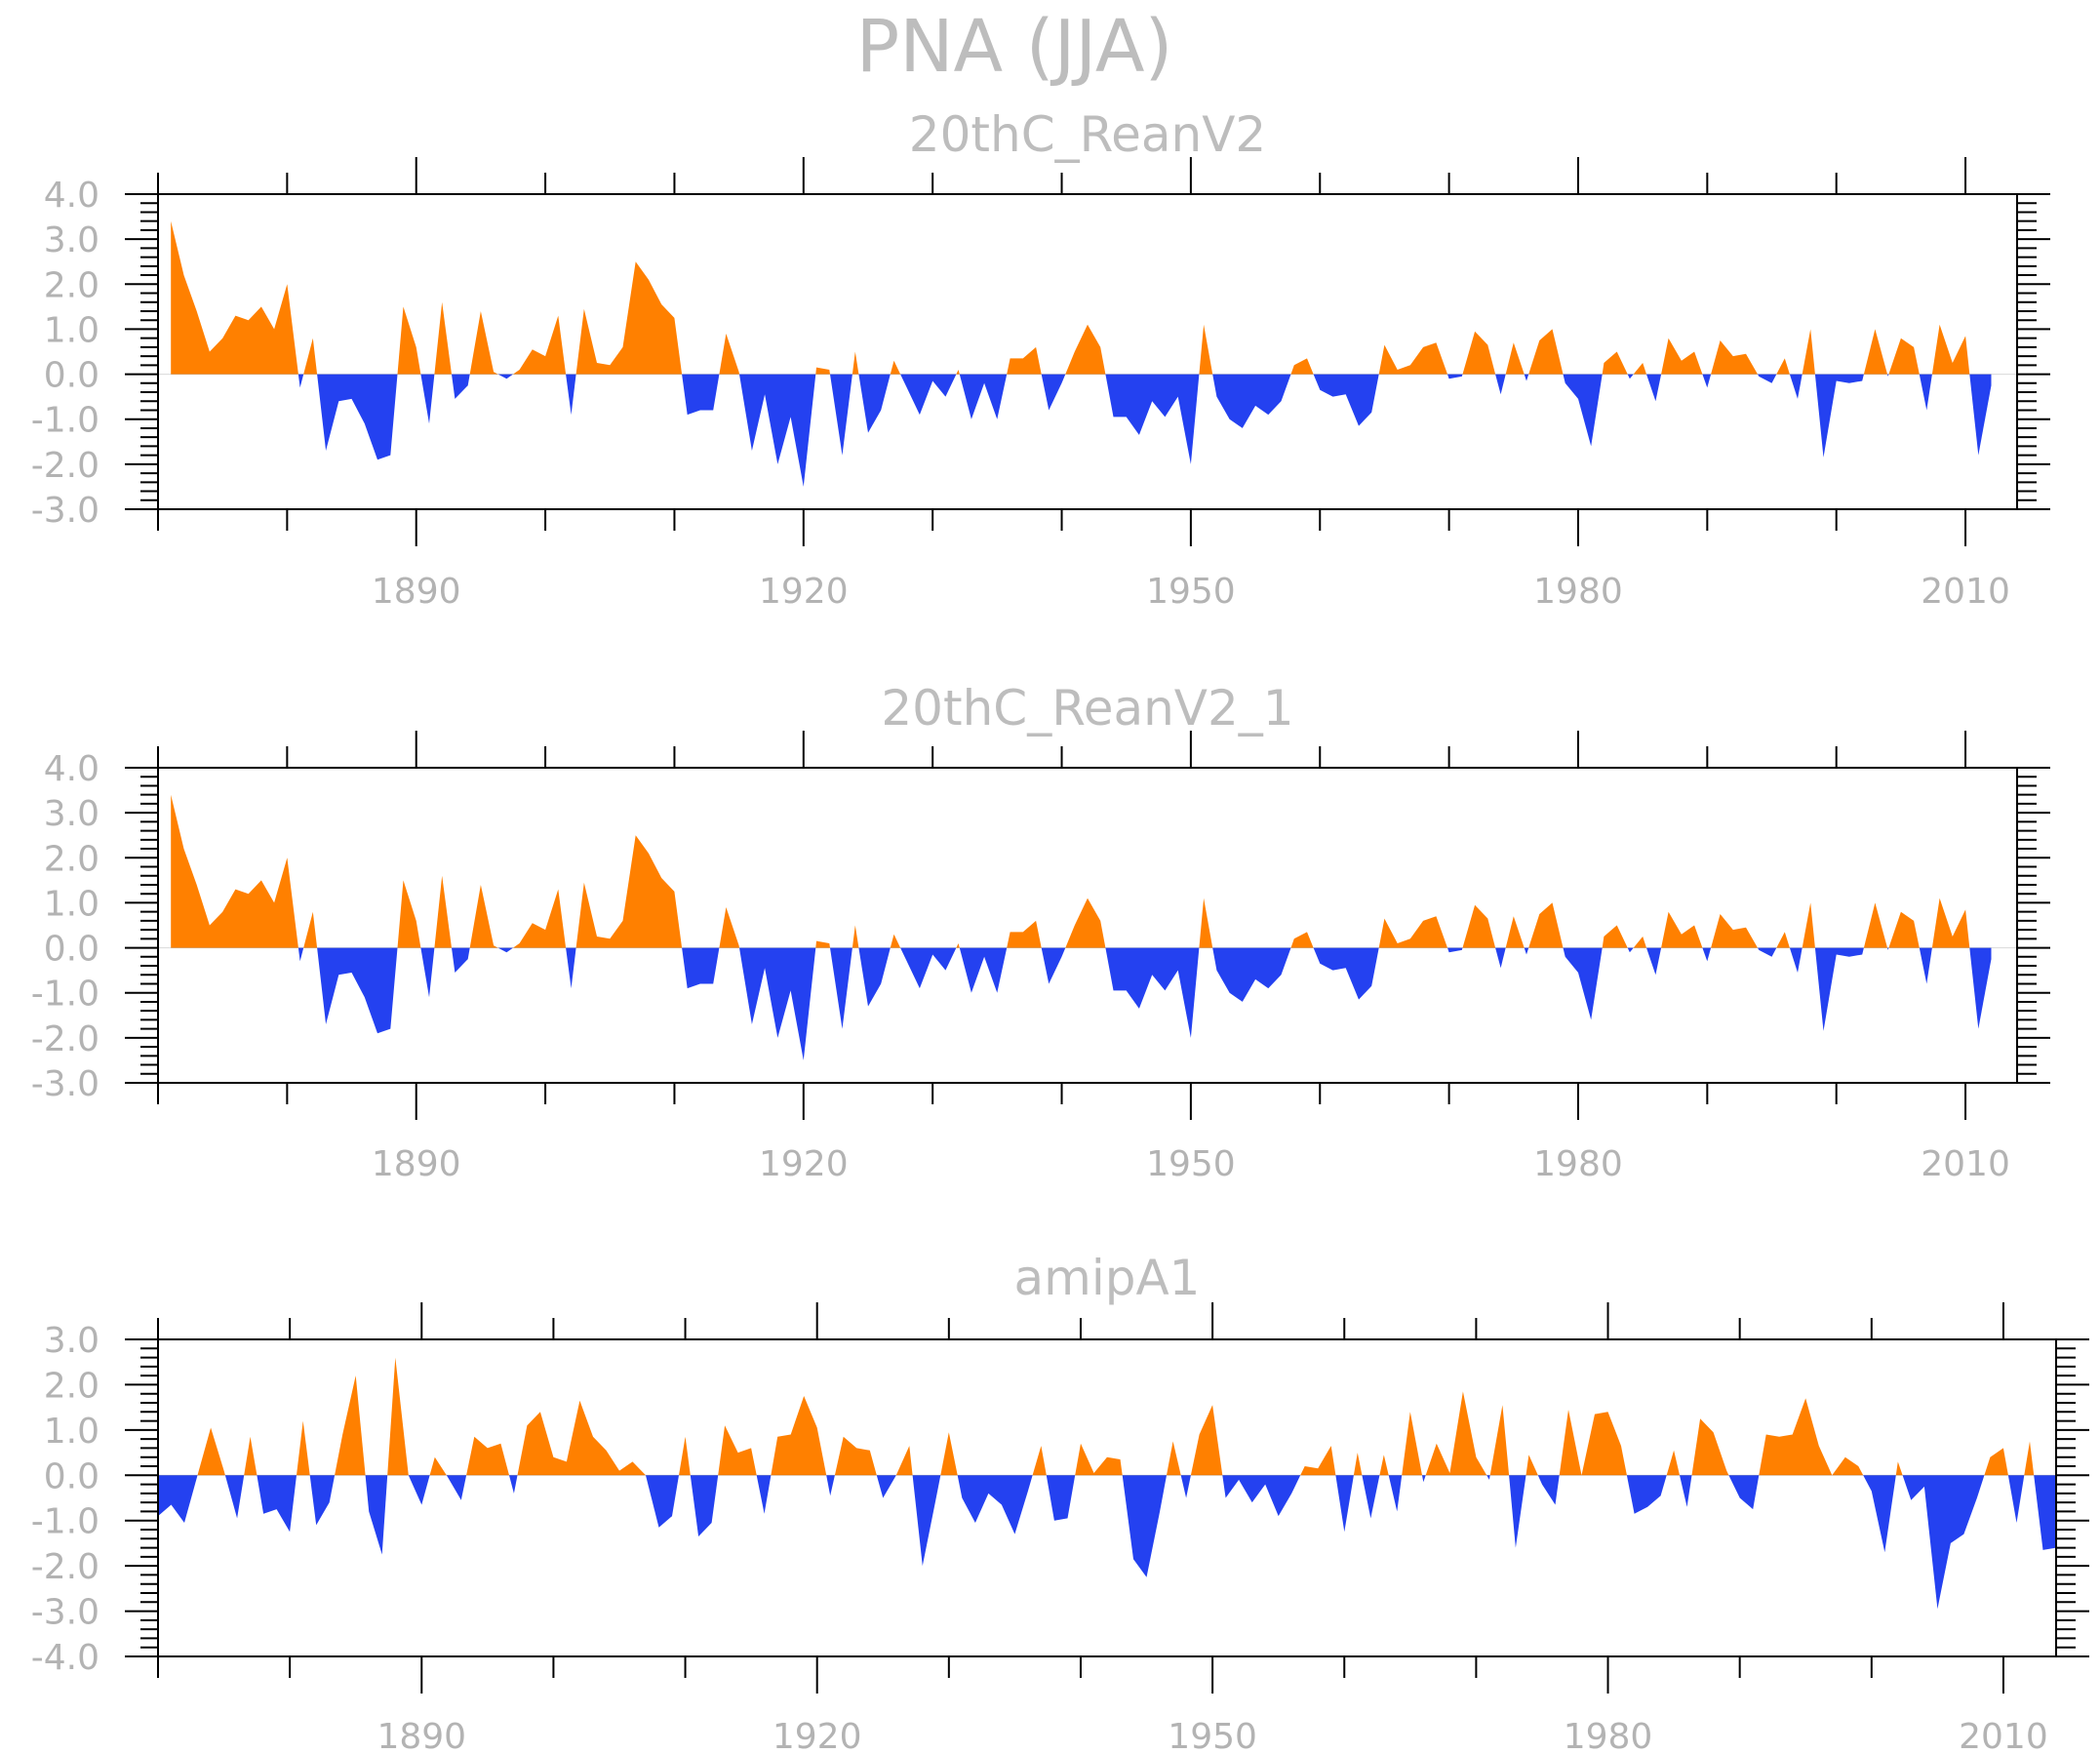 The image size is (2100, 1754). Describe the element at coordinates (817, 1735) in the screenshot. I see `x-tick-label: 1920` at that location.